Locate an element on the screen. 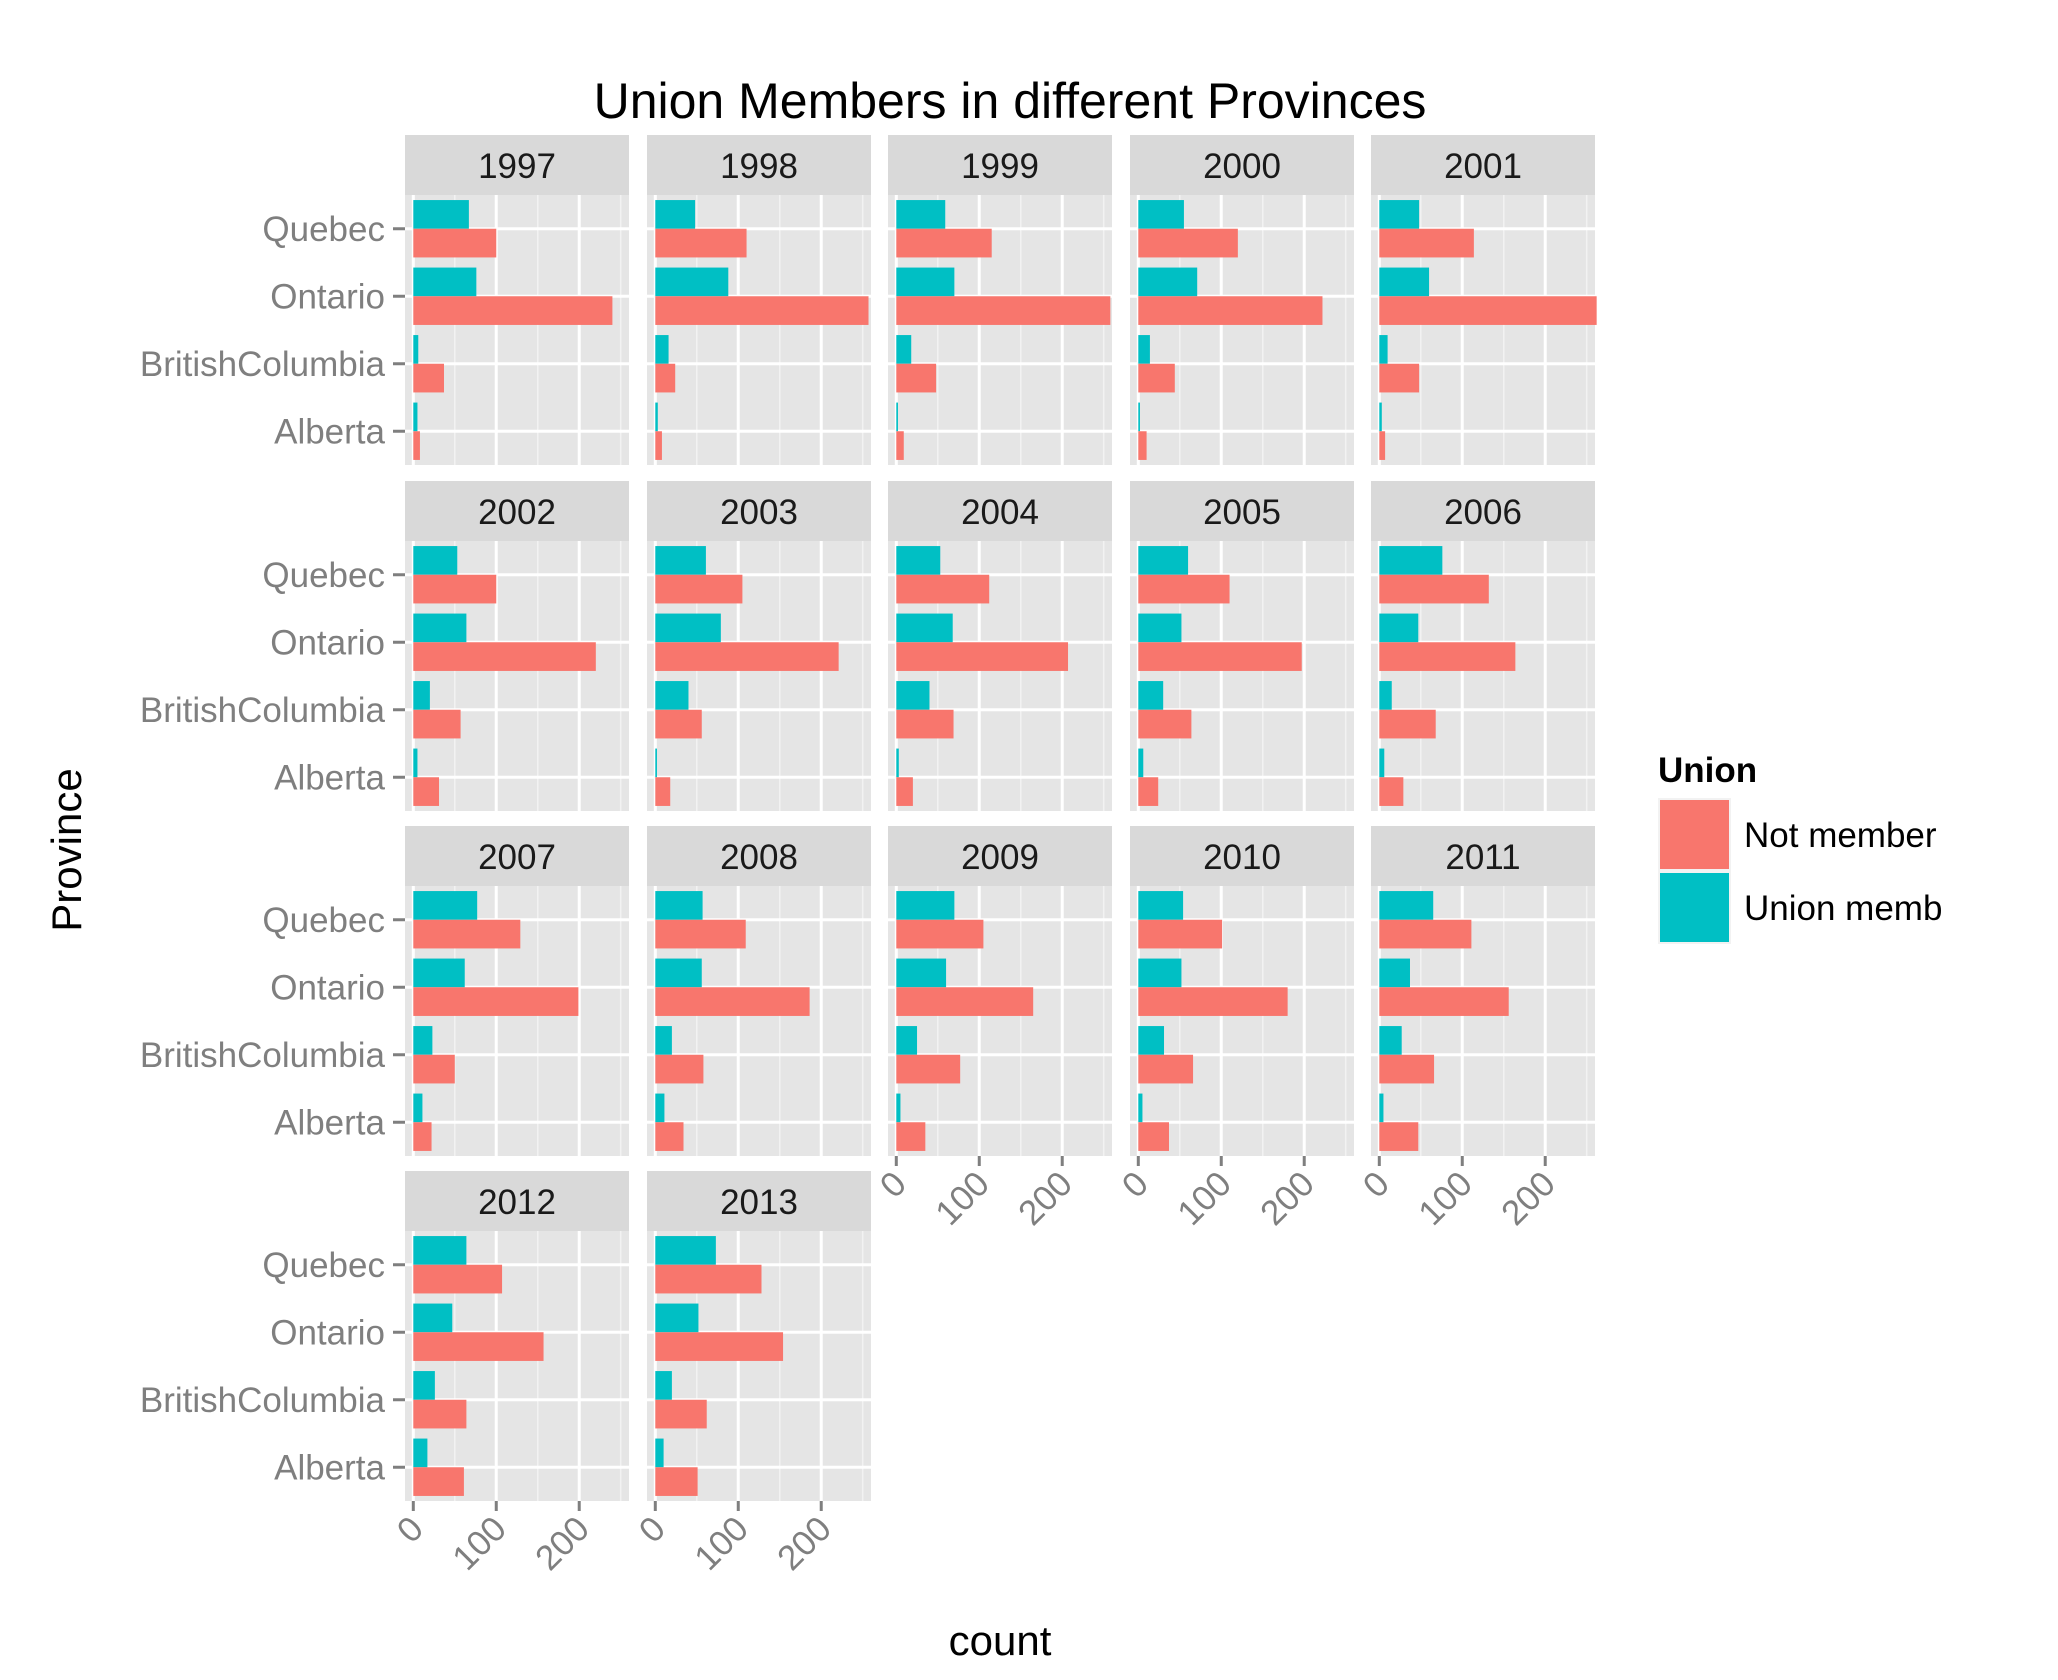 The width and height of the screenshot is (2058, 1680). bar-not-member-2000-britishcolumbia is located at coordinates (1156, 378).